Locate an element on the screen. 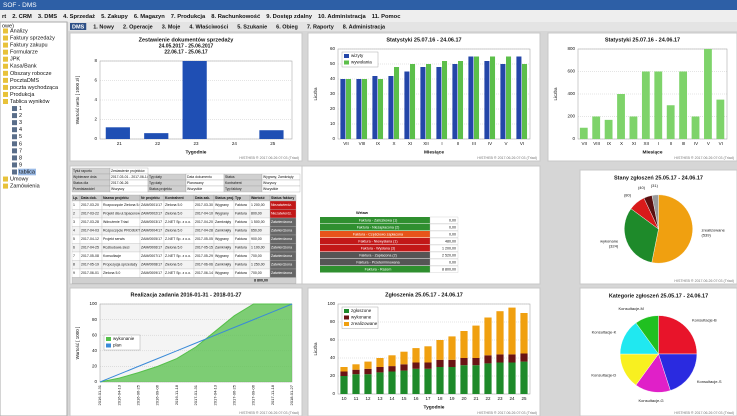 The image size is (737, 416). tree-item: 3 is located at coordinates (20, 123).